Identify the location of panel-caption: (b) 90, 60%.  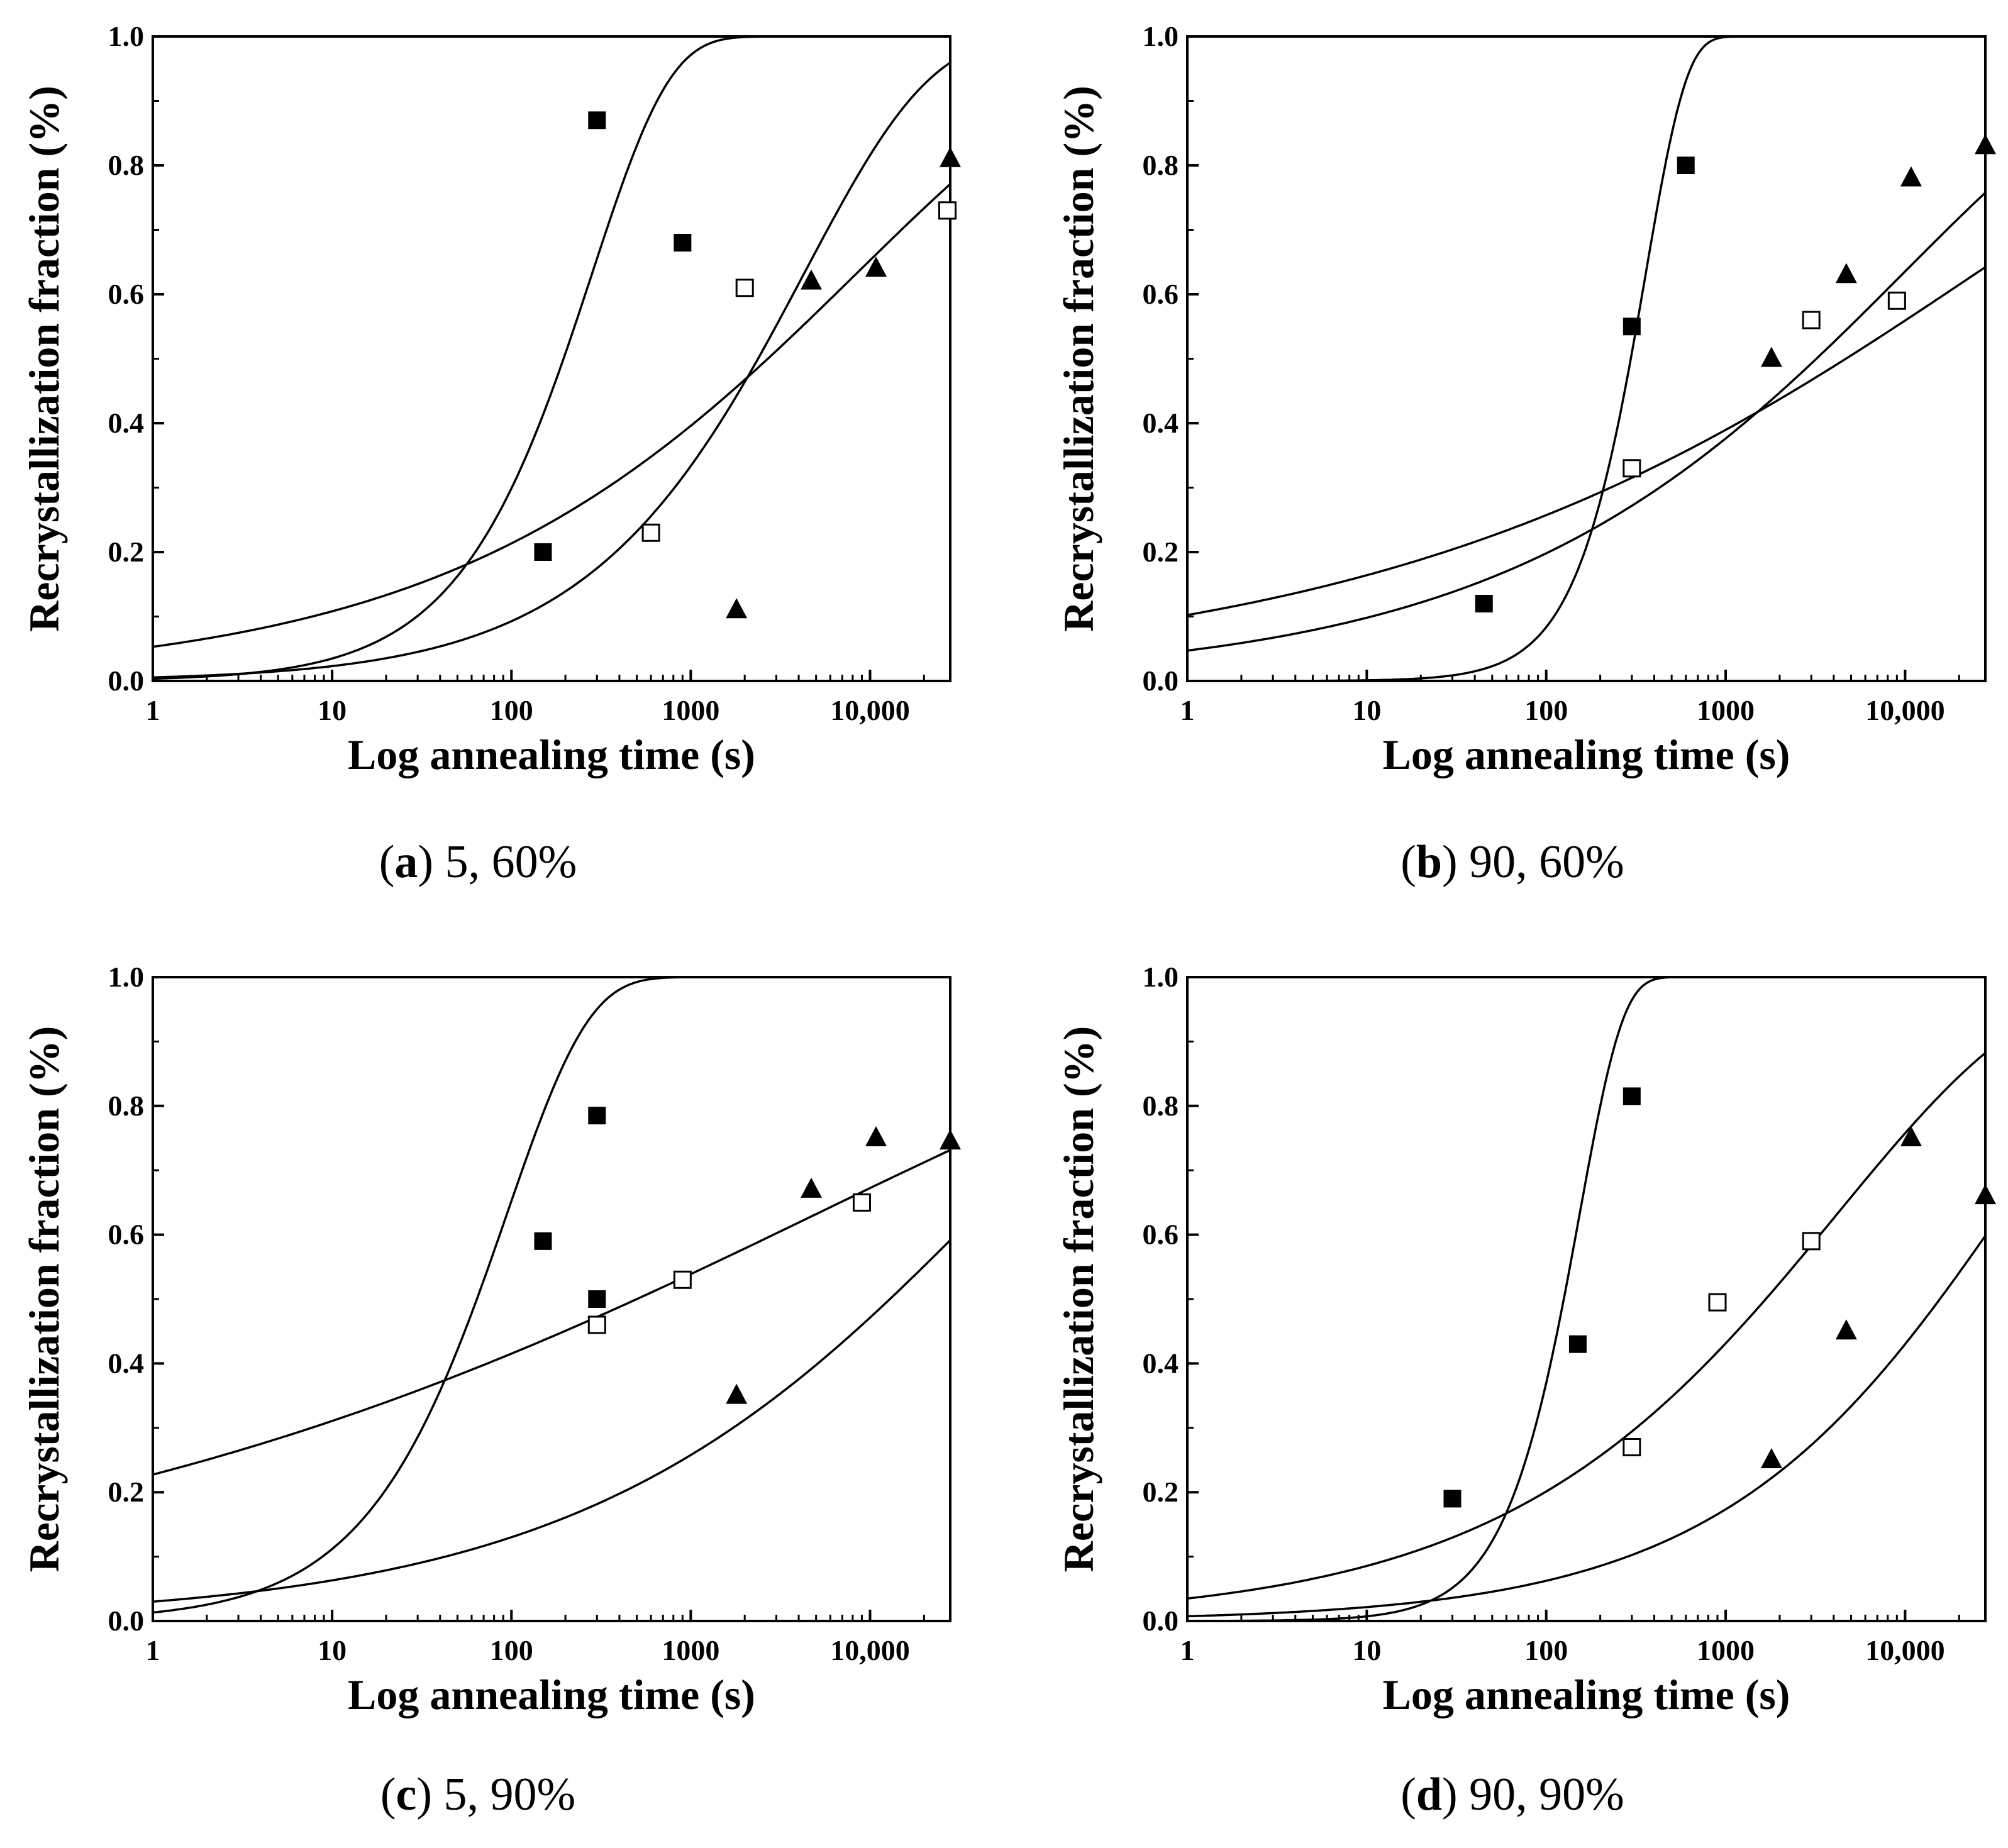
(1512, 862).